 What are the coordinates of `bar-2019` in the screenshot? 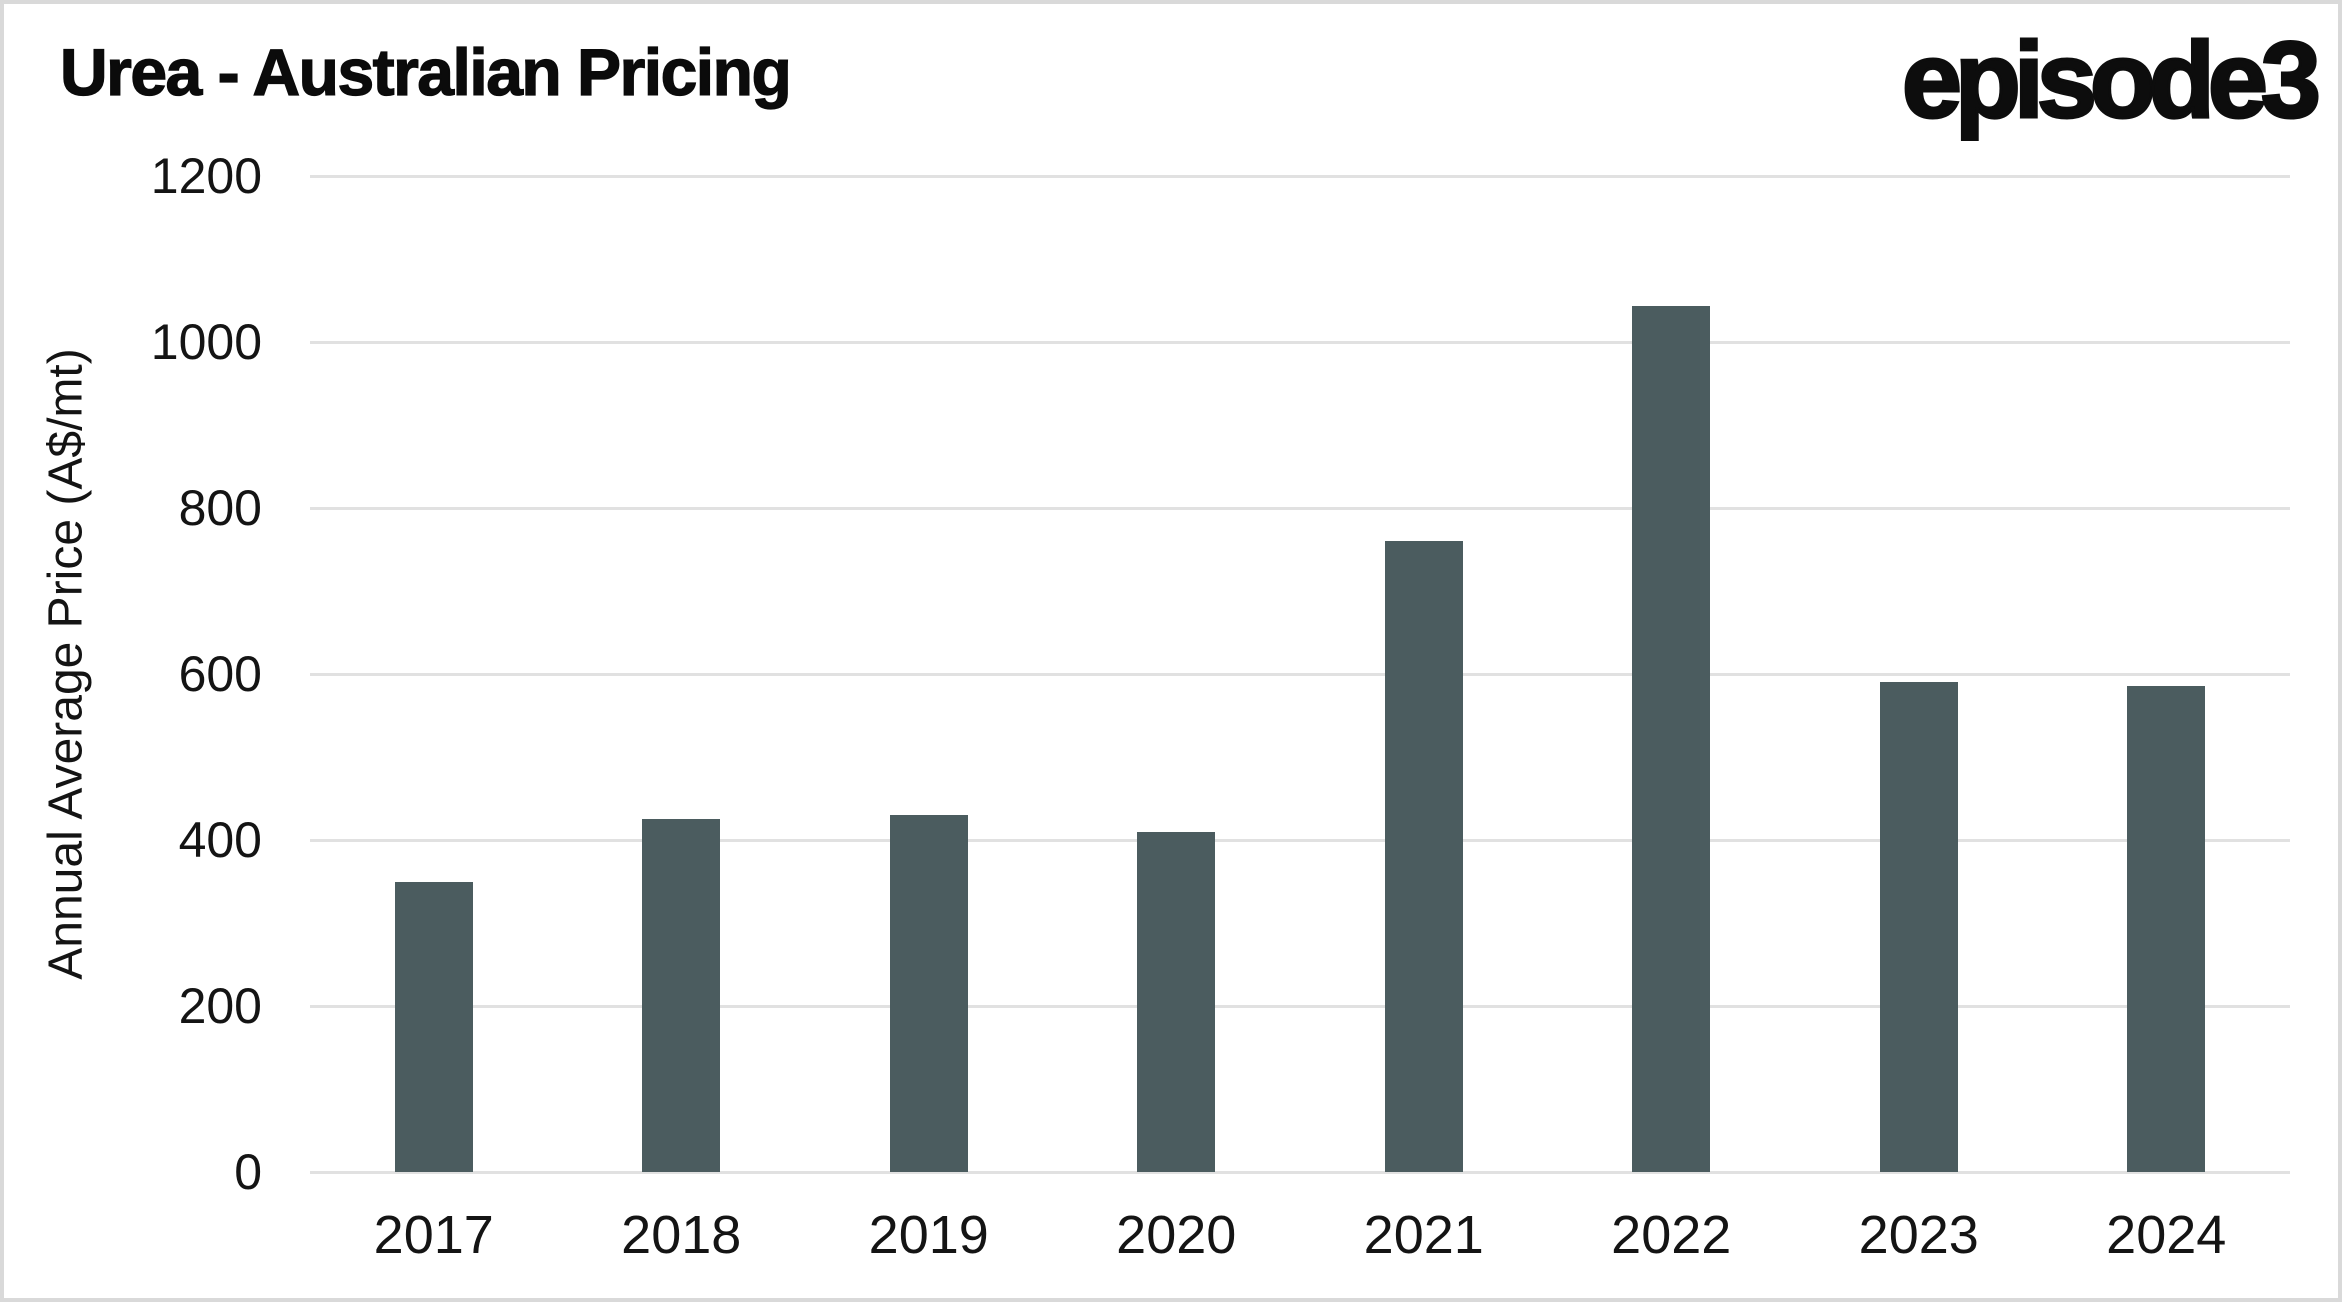 It's located at (928, 993).